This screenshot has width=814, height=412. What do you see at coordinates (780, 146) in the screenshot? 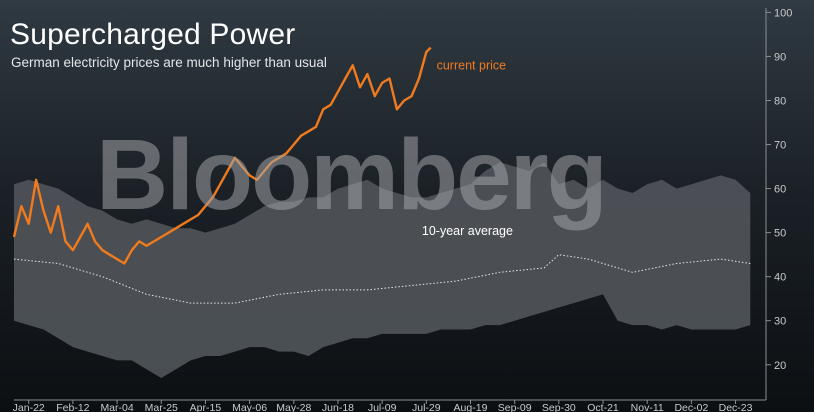
I see `y-tick-label-70: 70` at bounding box center [780, 146].